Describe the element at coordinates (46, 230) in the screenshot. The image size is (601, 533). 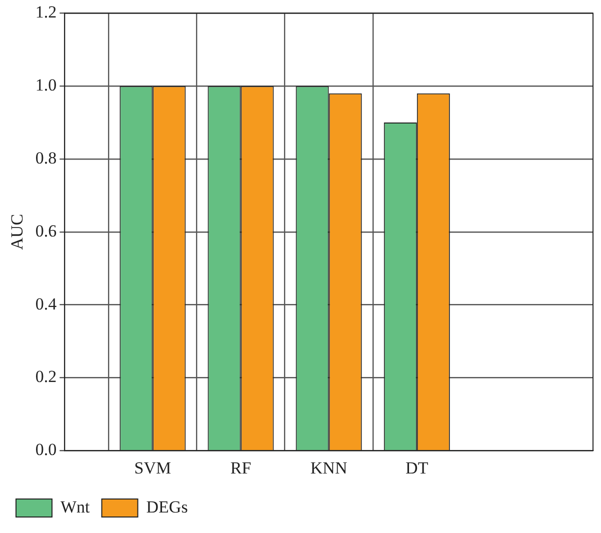
I see `y-tick-label: 0.6` at that location.